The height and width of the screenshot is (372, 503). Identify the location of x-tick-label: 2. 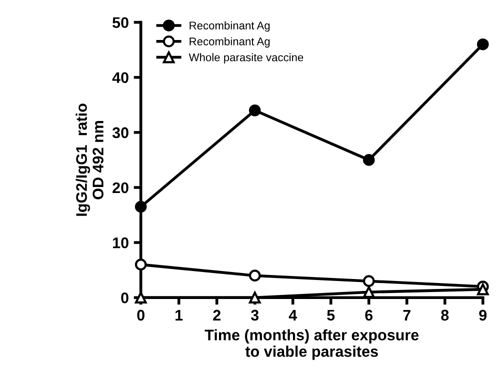
(216, 315).